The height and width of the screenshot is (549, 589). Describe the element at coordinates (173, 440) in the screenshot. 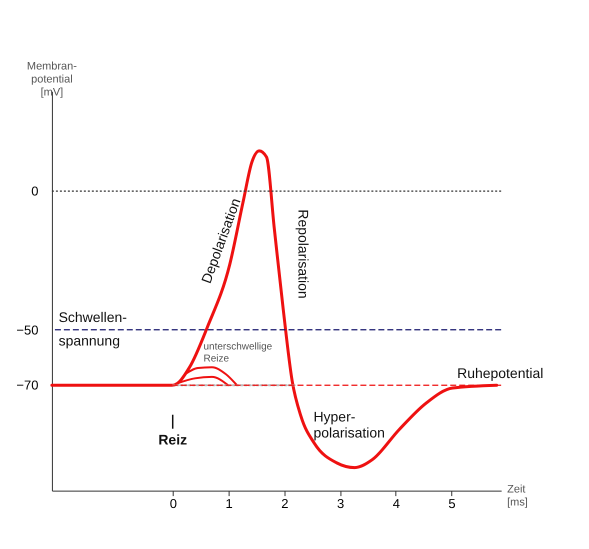

I see `annotation: Reiz` at that location.